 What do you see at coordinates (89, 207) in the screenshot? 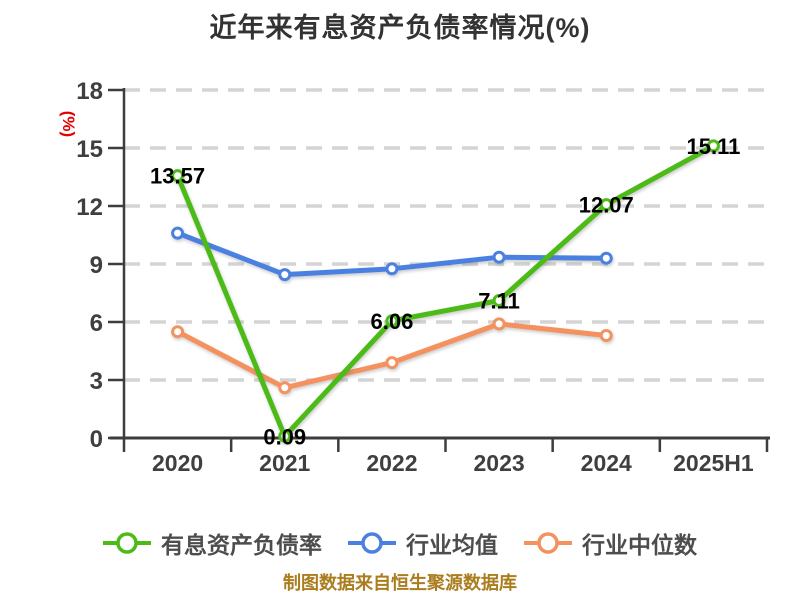
I see `y-tick-label: 12` at bounding box center [89, 207].